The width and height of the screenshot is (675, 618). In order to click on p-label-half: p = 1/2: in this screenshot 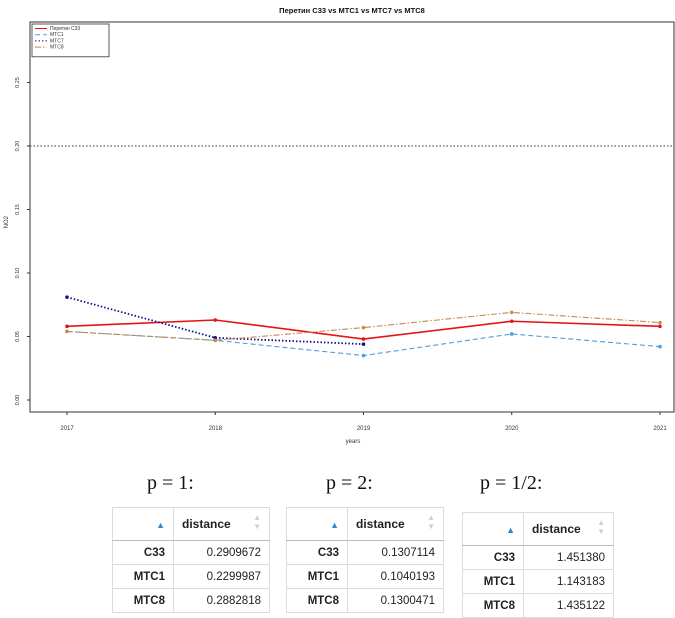, I will do `click(511, 483)`.